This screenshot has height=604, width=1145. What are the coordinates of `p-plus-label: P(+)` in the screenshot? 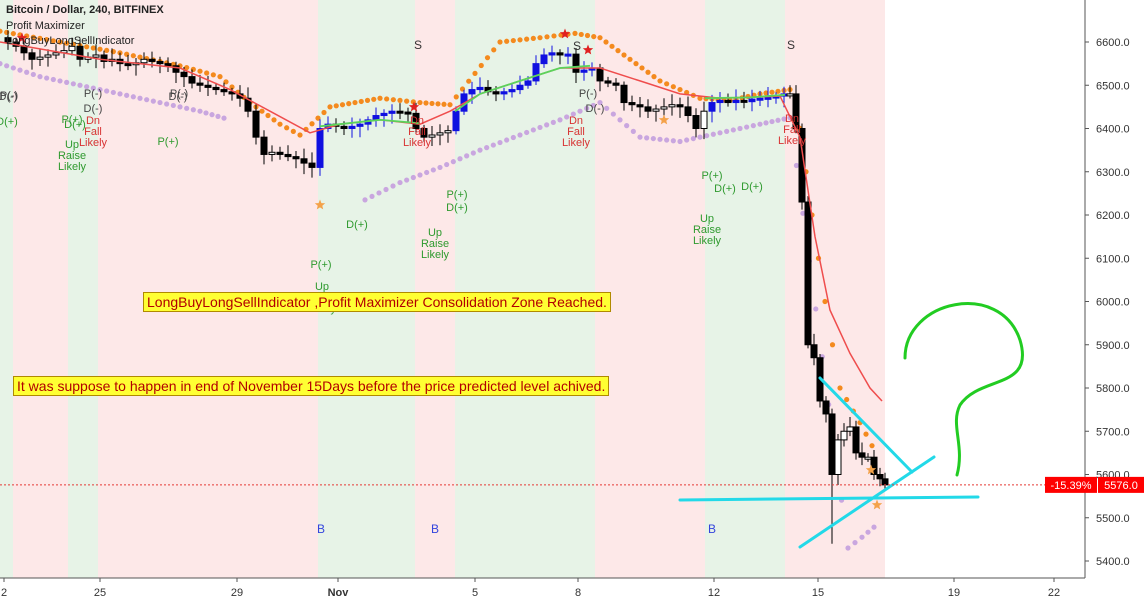 It's located at (320, 265).